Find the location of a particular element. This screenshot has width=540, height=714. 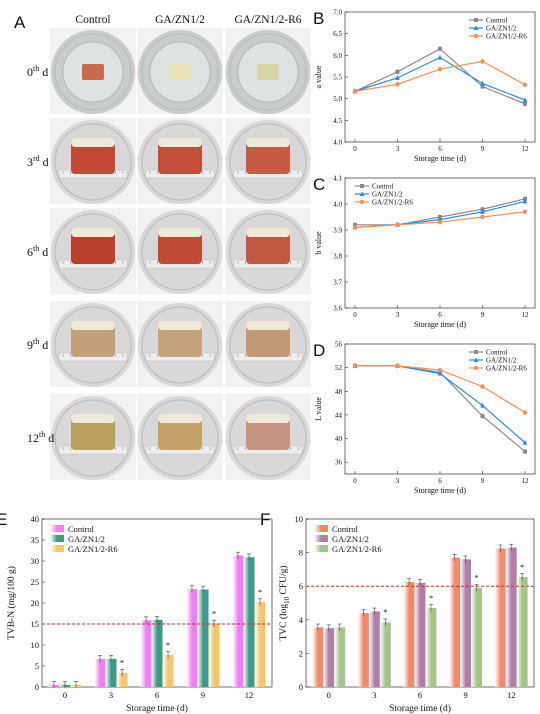

y-tick-label: 4.0 is located at coordinates (337, 205).